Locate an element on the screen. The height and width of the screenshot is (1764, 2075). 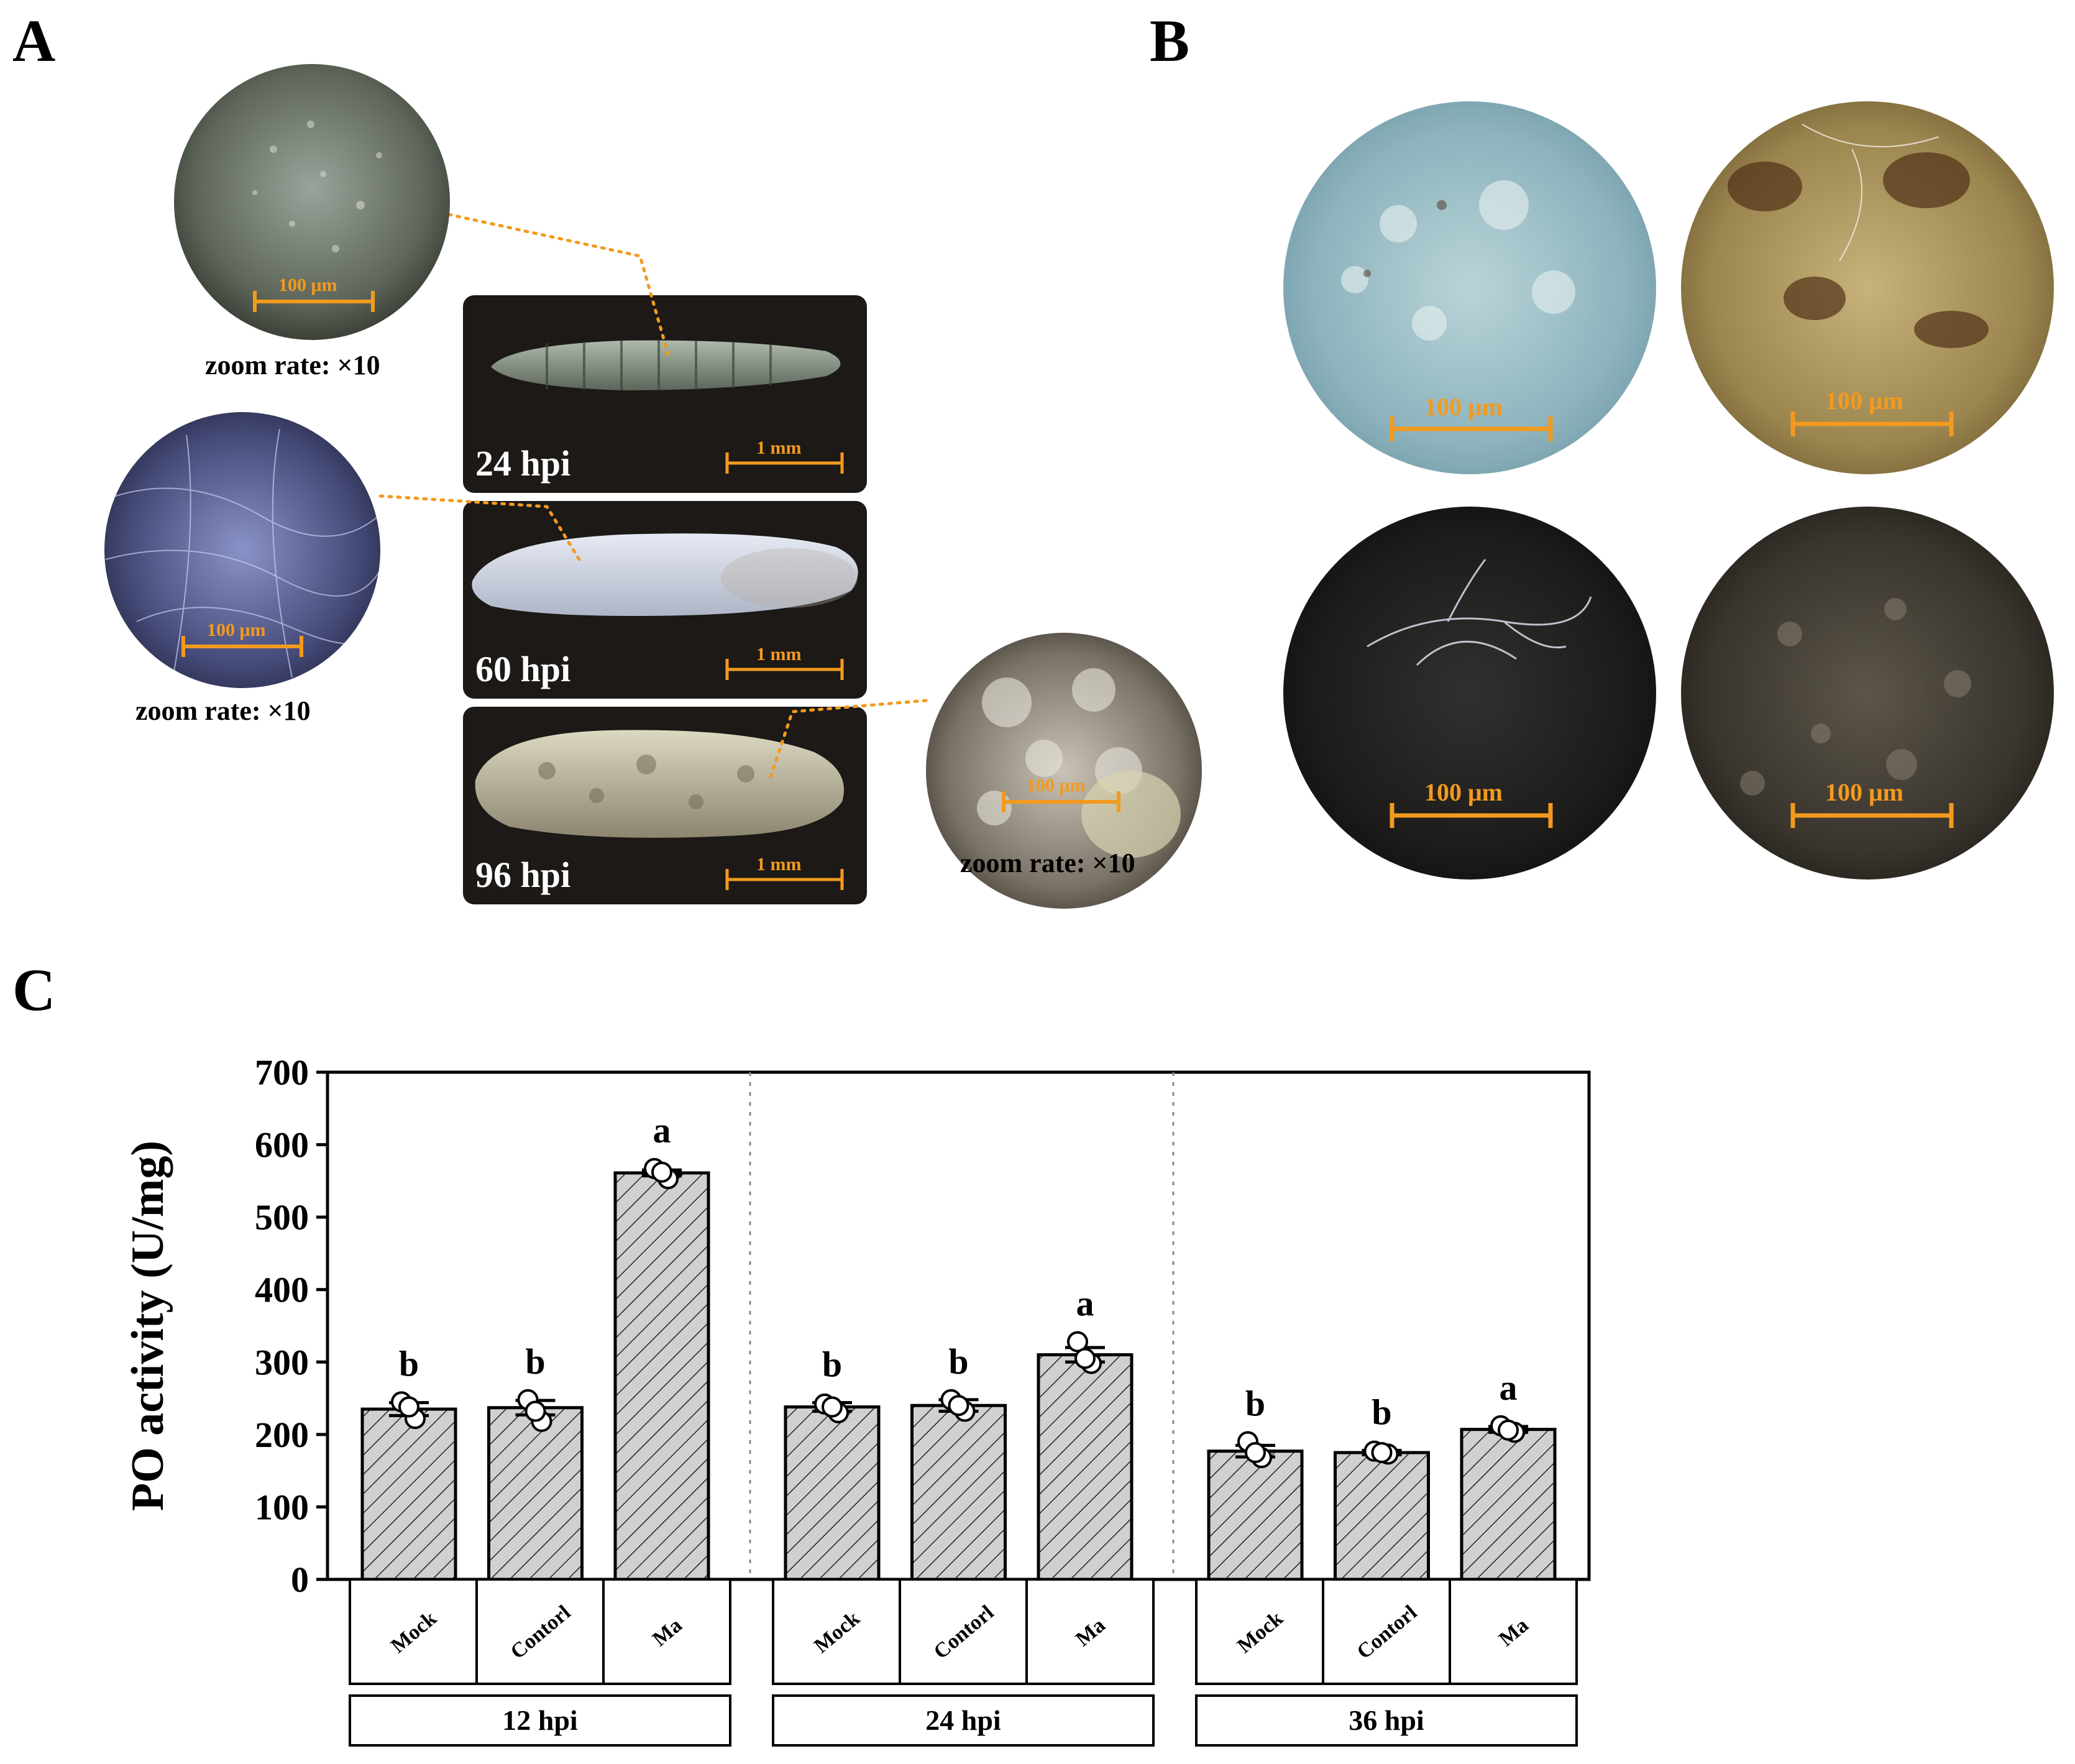
y-axis-label: PO activity (U/mg) is located at coordinates (147, 1326).